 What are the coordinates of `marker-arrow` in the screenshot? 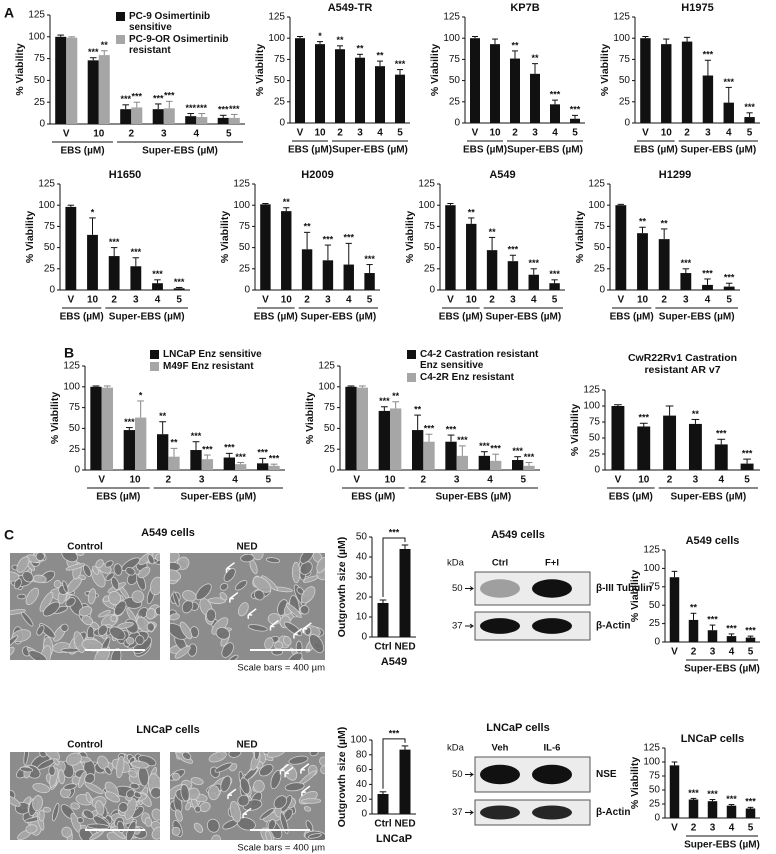 It's located at (469, 588).